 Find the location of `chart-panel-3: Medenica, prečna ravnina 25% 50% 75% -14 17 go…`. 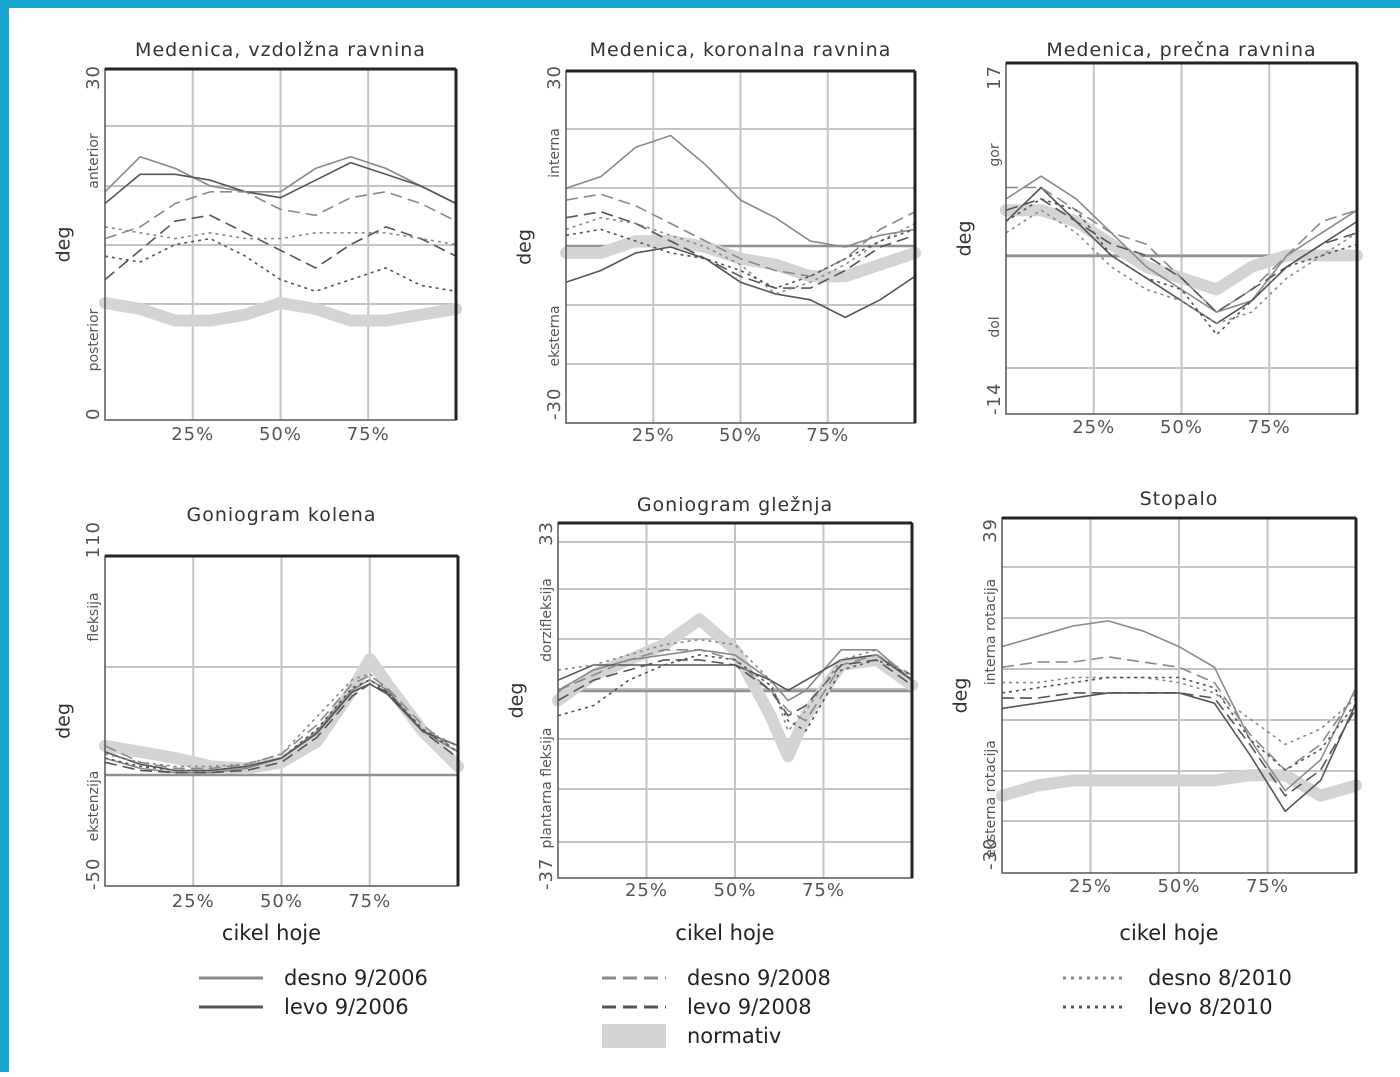

chart-panel-3: Medenica, prečna ravnina 25% 50% 75% -14 17 go… is located at coordinates (1156, 238).